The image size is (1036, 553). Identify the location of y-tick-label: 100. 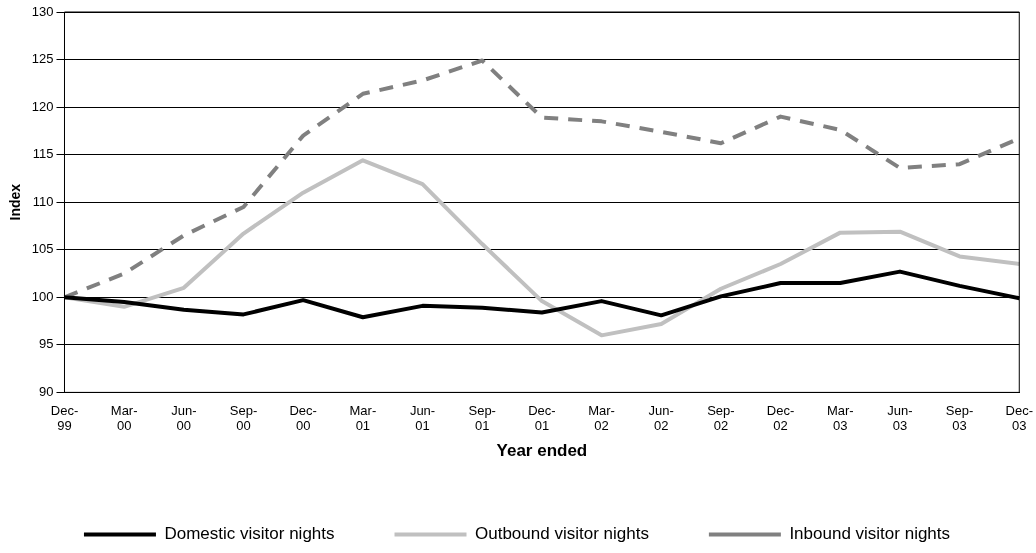
(42, 296).